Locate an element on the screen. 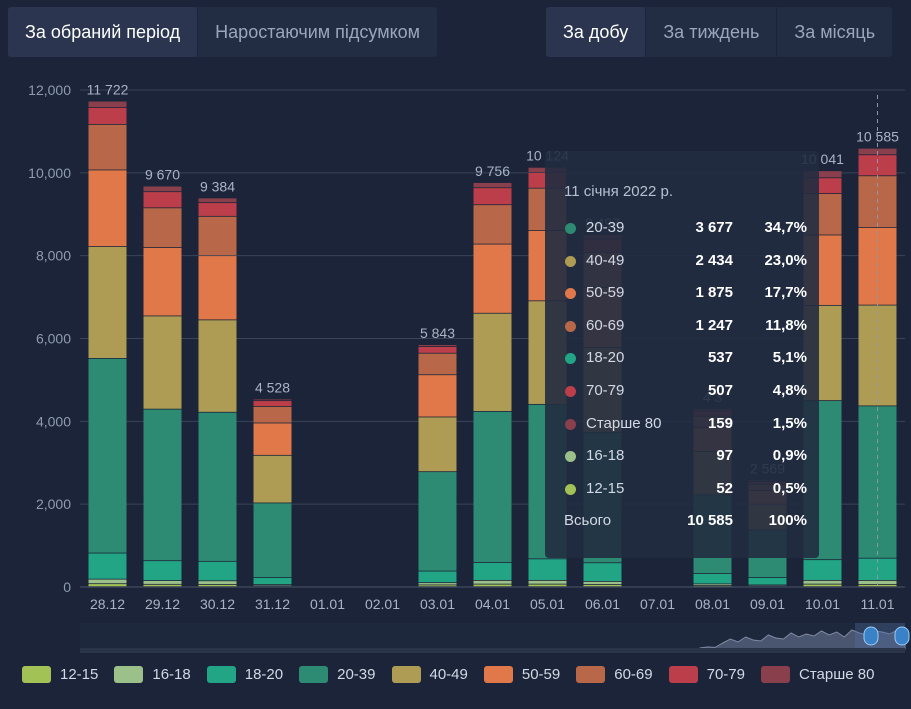  tooltip-series-percent: 0,5% is located at coordinates (789, 488).